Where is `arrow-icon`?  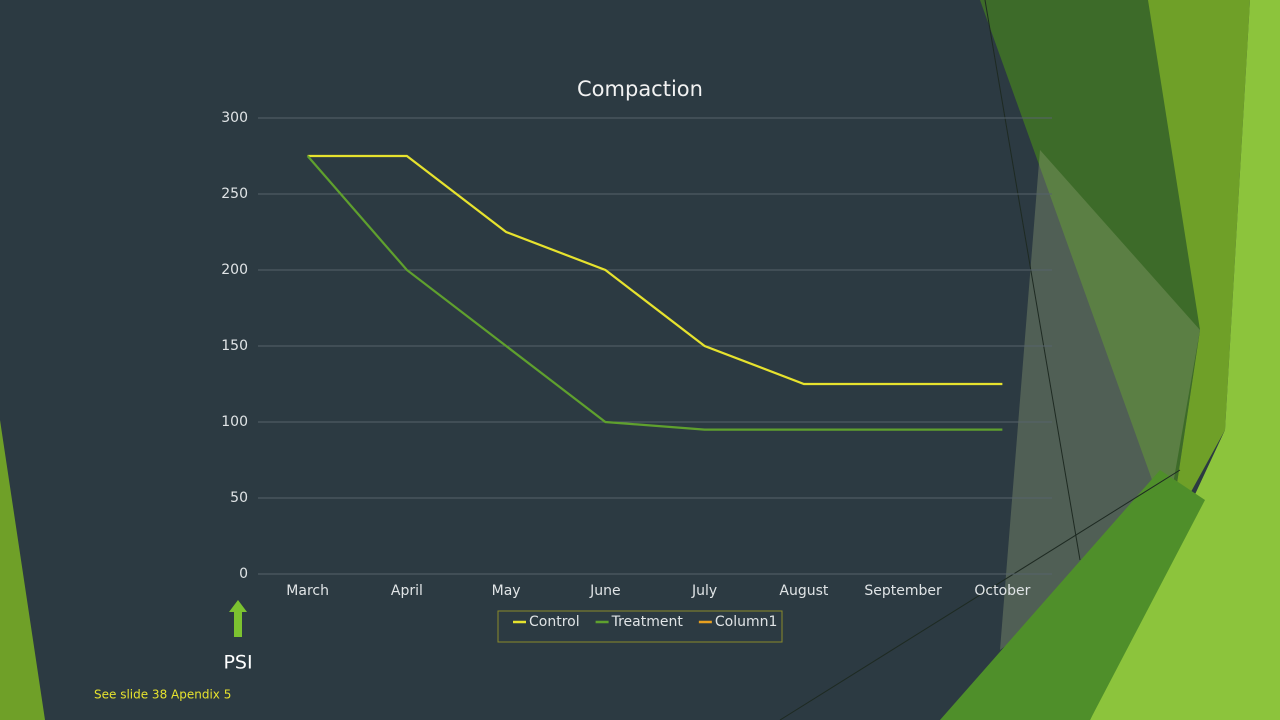 arrow-icon is located at coordinates (238, 618).